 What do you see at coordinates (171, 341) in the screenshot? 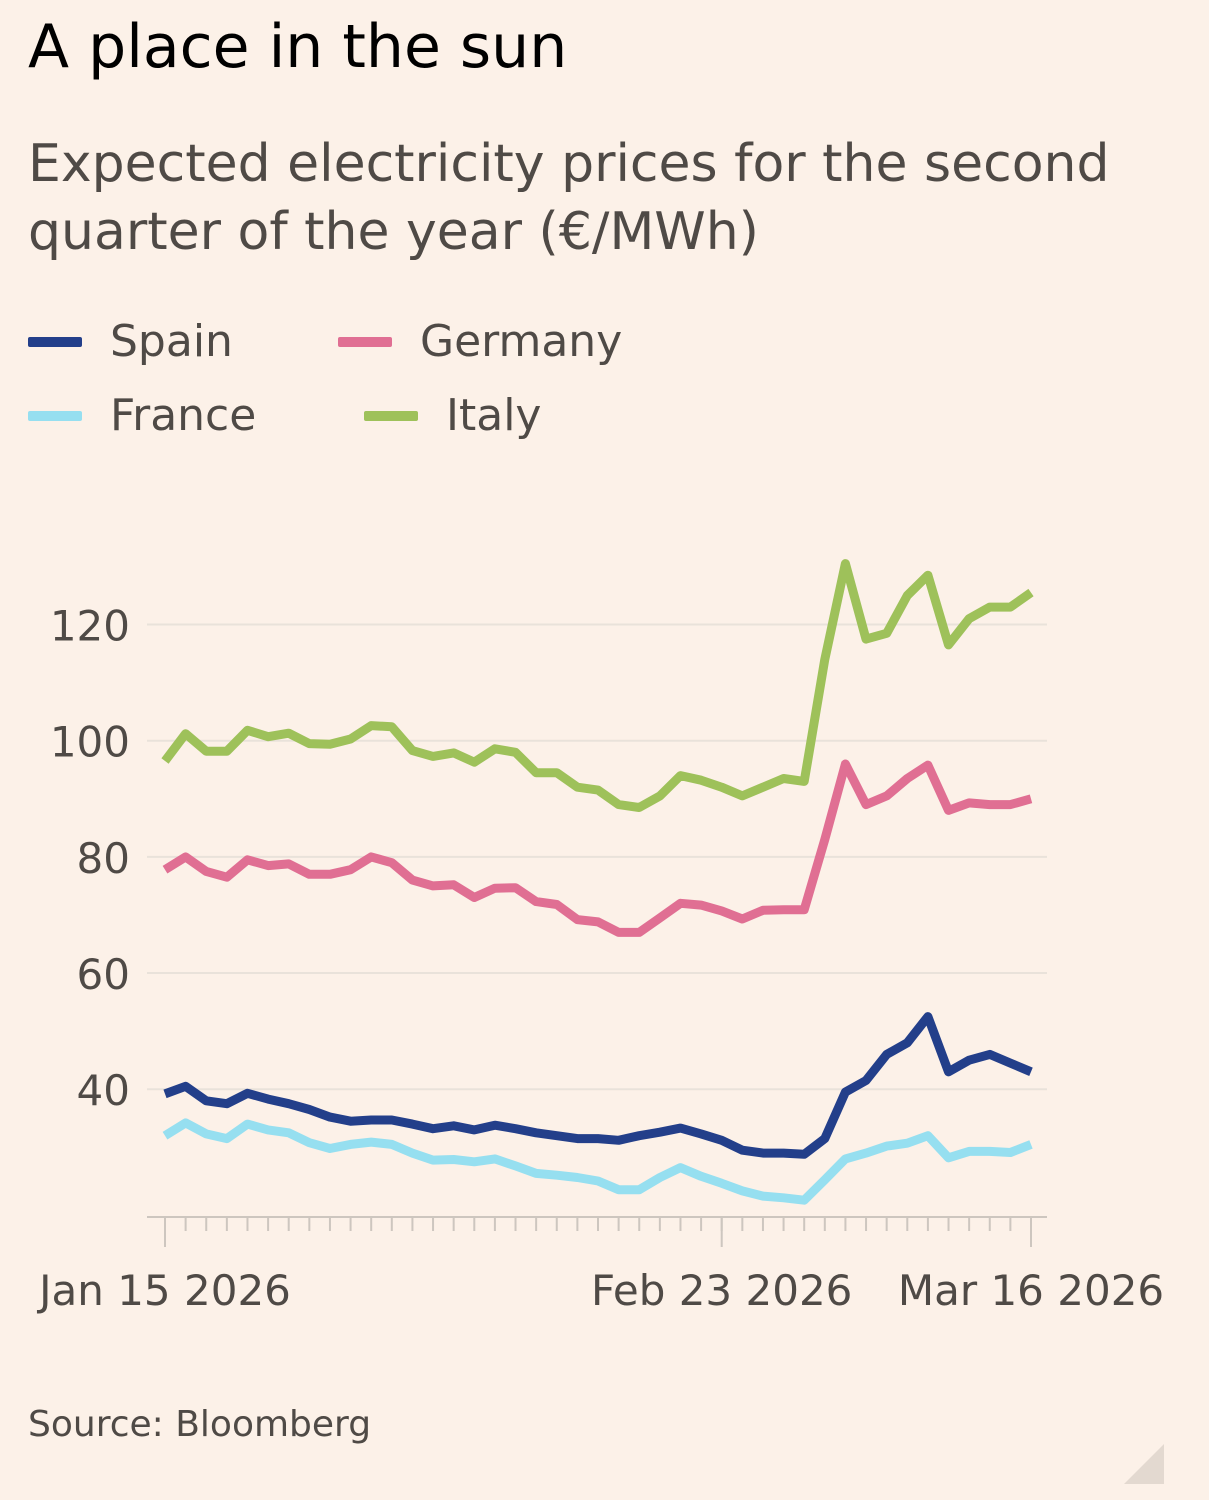
I see `legend-label-spain: Spain` at bounding box center [171, 341].